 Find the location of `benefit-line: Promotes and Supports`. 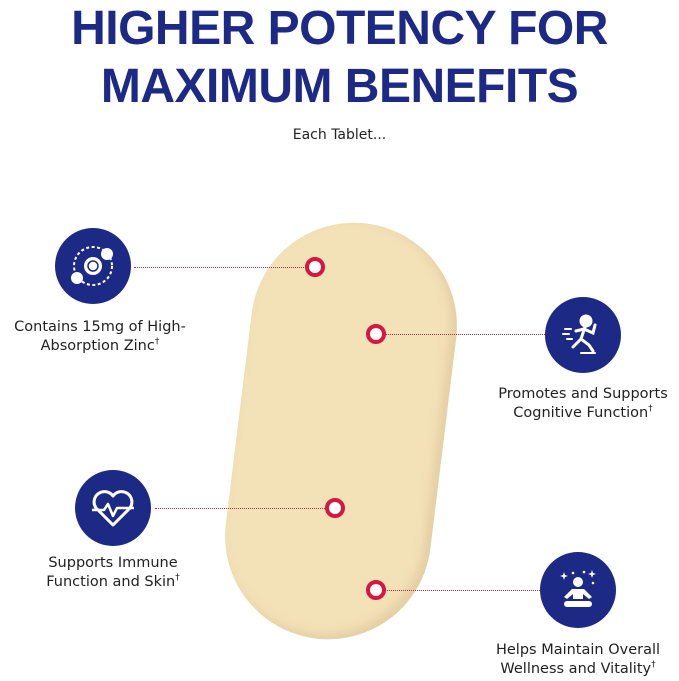

benefit-line: Promotes and Supports is located at coordinates (583, 394).